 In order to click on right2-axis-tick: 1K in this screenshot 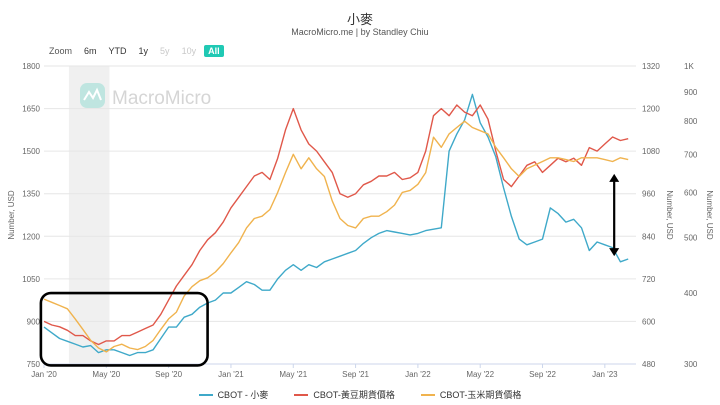, I will do `click(689, 66)`.